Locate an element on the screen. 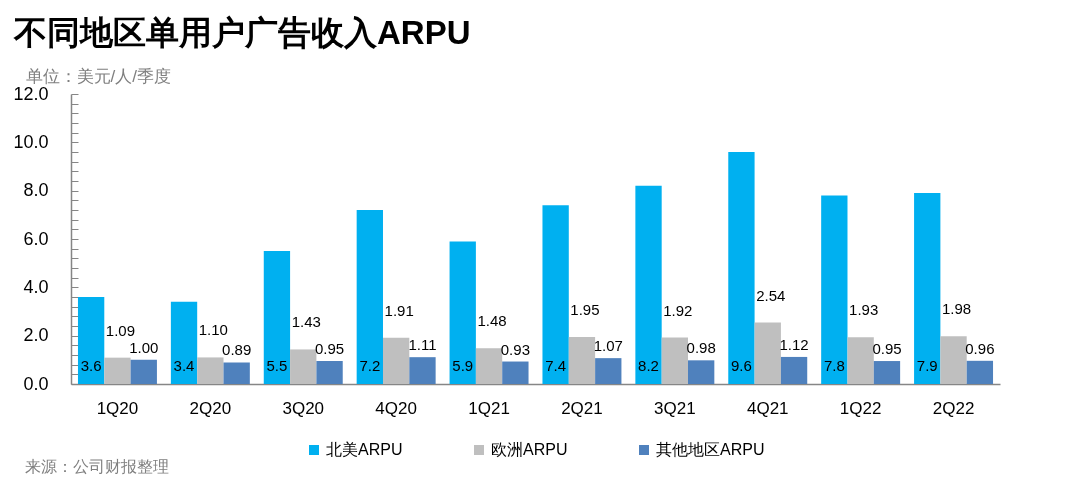  legend-label: 北美ARPU is located at coordinates (364, 449).